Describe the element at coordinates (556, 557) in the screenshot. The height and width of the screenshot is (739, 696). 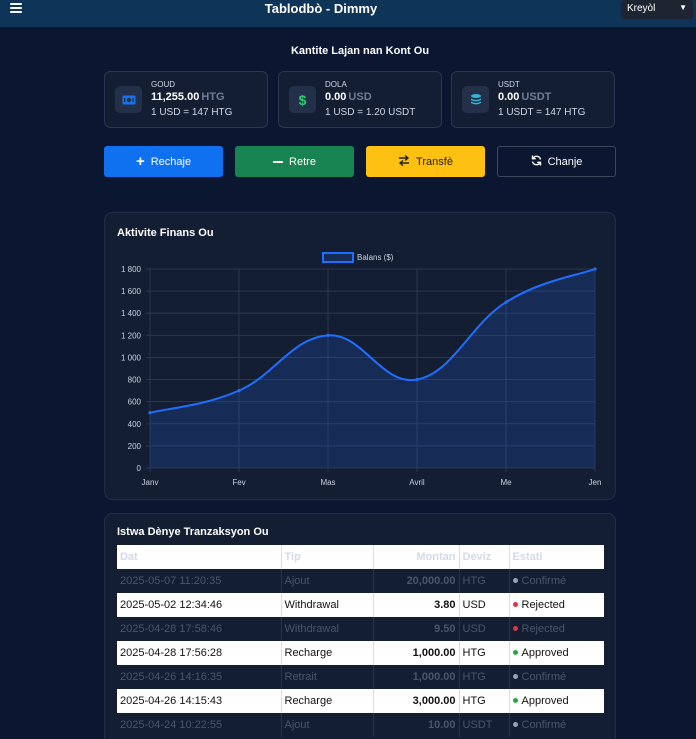
I see `column-header-status: Estati` at that location.